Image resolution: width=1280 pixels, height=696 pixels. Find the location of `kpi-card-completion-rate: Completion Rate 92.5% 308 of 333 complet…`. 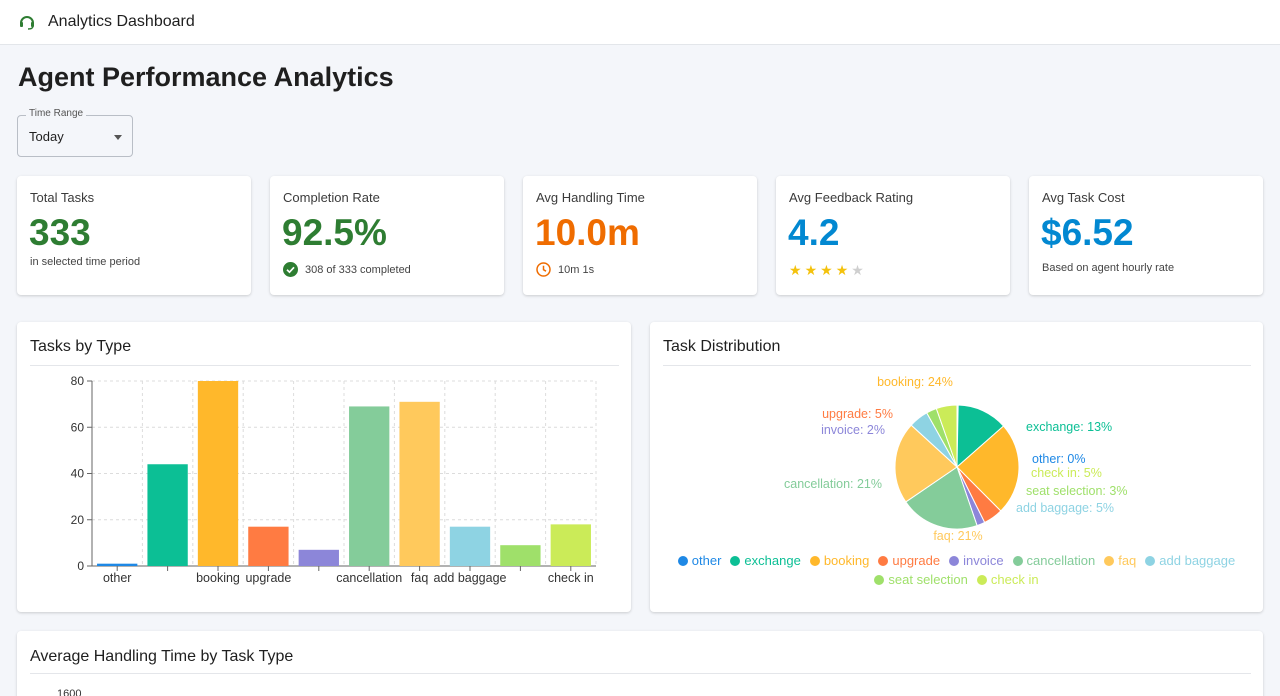

kpi-card-completion-rate: Completion Rate 92.5% 308 of 333 complet… is located at coordinates (387, 235).